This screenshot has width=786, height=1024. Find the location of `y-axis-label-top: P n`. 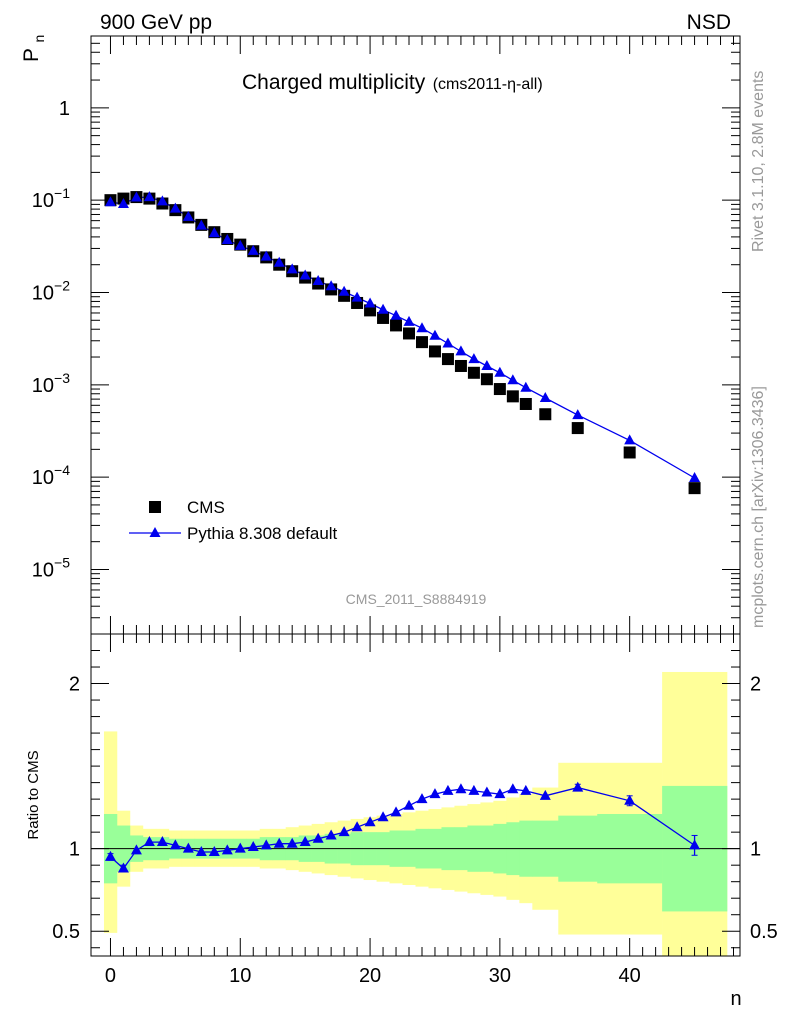

y-axis-label-top: P n is located at coordinates (33, 48).